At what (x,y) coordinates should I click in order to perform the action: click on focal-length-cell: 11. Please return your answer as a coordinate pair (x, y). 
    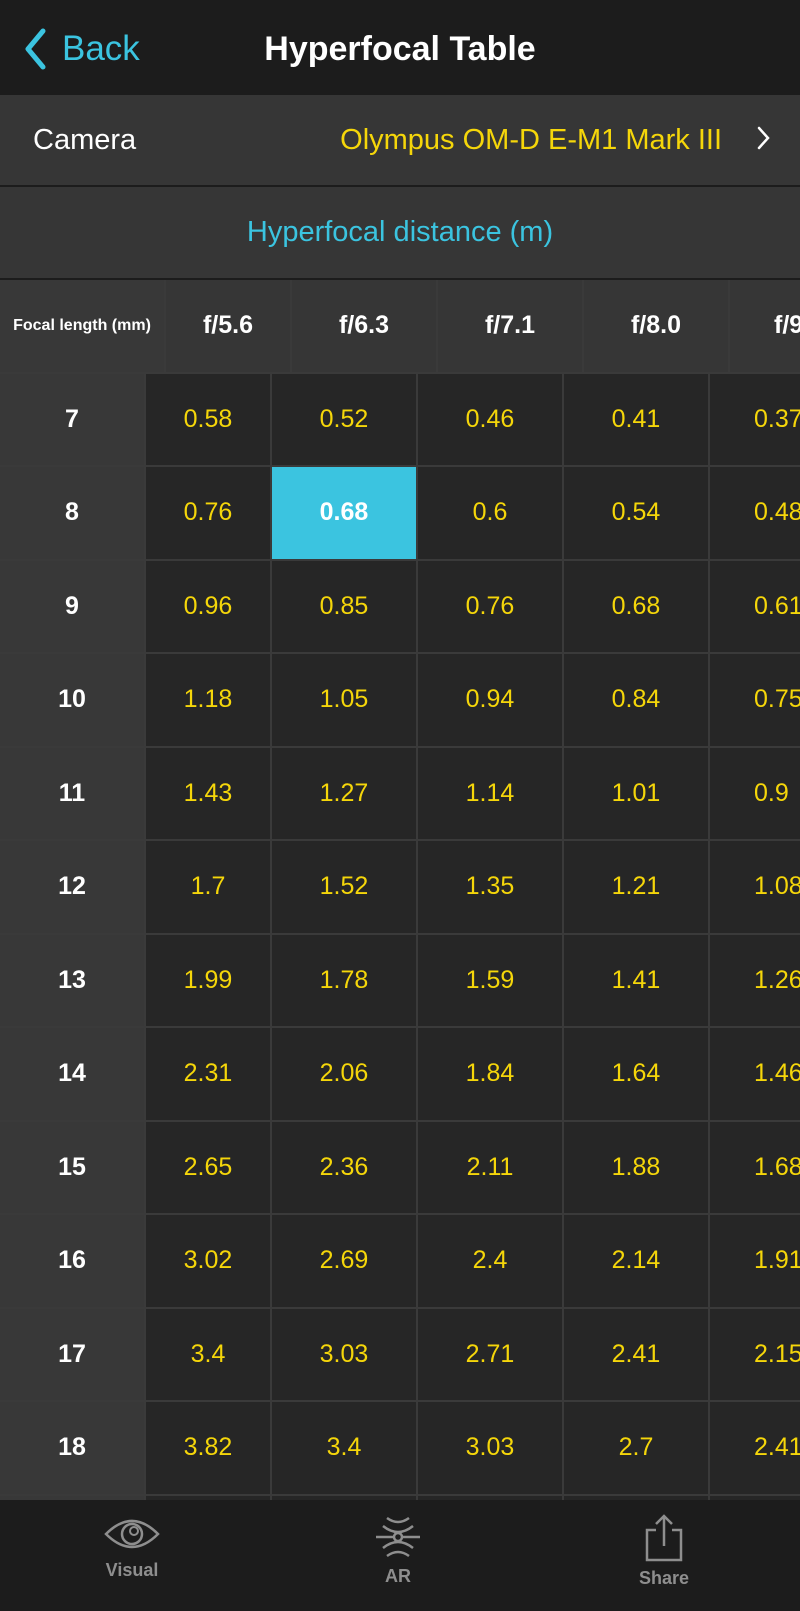
    Looking at the image, I should click on (72, 793).